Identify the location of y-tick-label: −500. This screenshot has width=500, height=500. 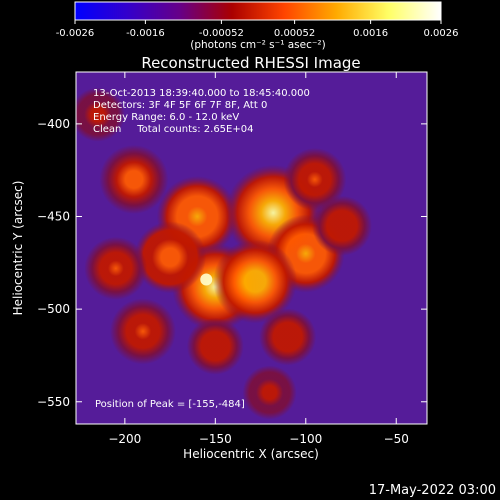
(53, 309).